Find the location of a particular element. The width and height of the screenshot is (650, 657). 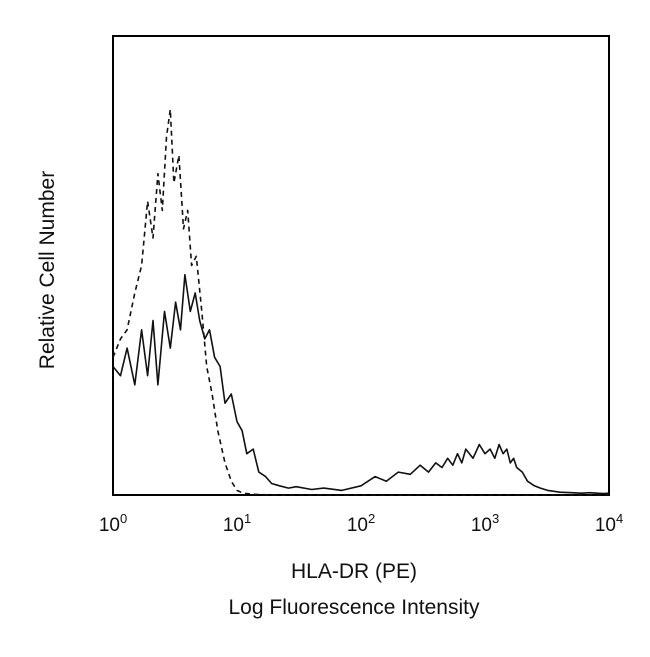

x-tick-label: 10² is located at coordinates (361, 523).